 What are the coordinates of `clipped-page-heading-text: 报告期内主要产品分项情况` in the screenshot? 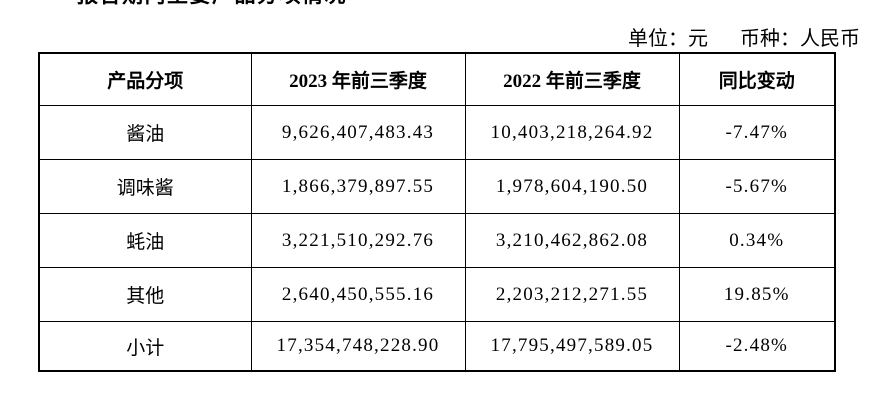 It's located at (227, 3).